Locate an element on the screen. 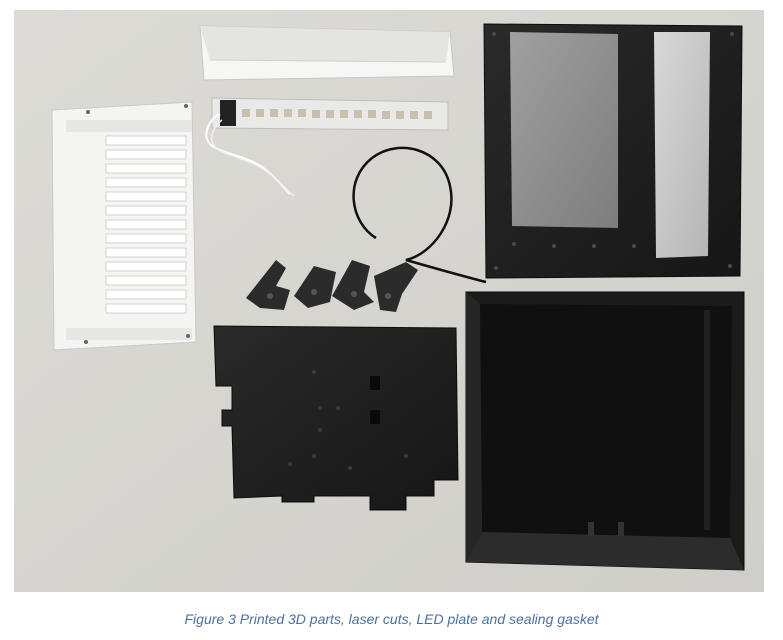 The height and width of the screenshot is (640, 783). black-lid-plate is located at coordinates (613, 151).